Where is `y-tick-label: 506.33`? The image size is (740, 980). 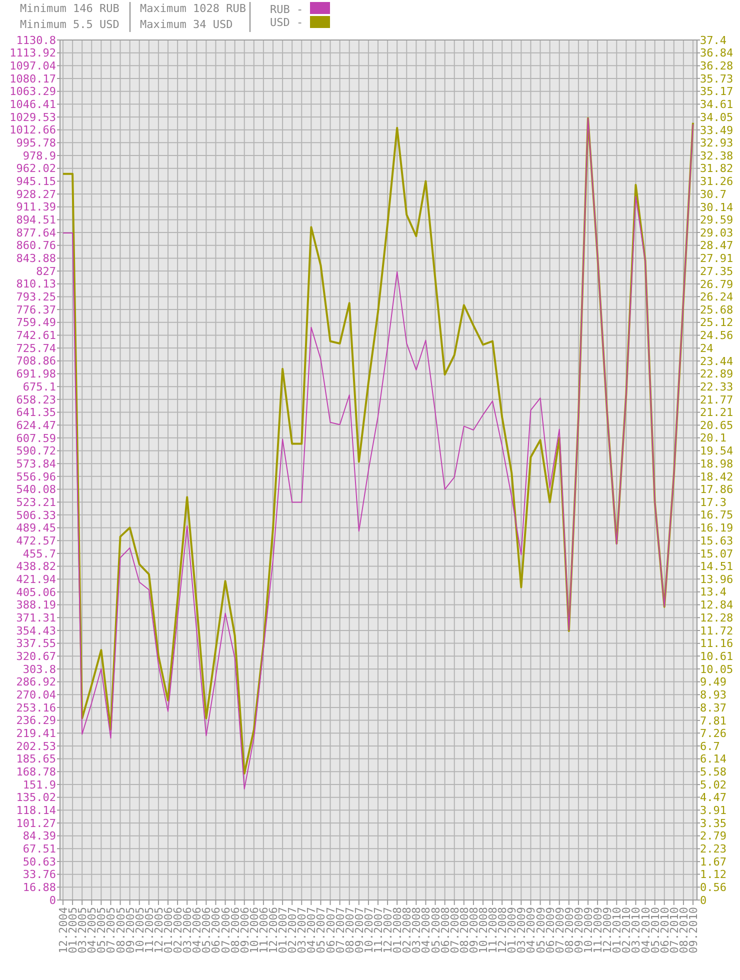
y-tick-label: 506.33 is located at coordinates (36, 515).